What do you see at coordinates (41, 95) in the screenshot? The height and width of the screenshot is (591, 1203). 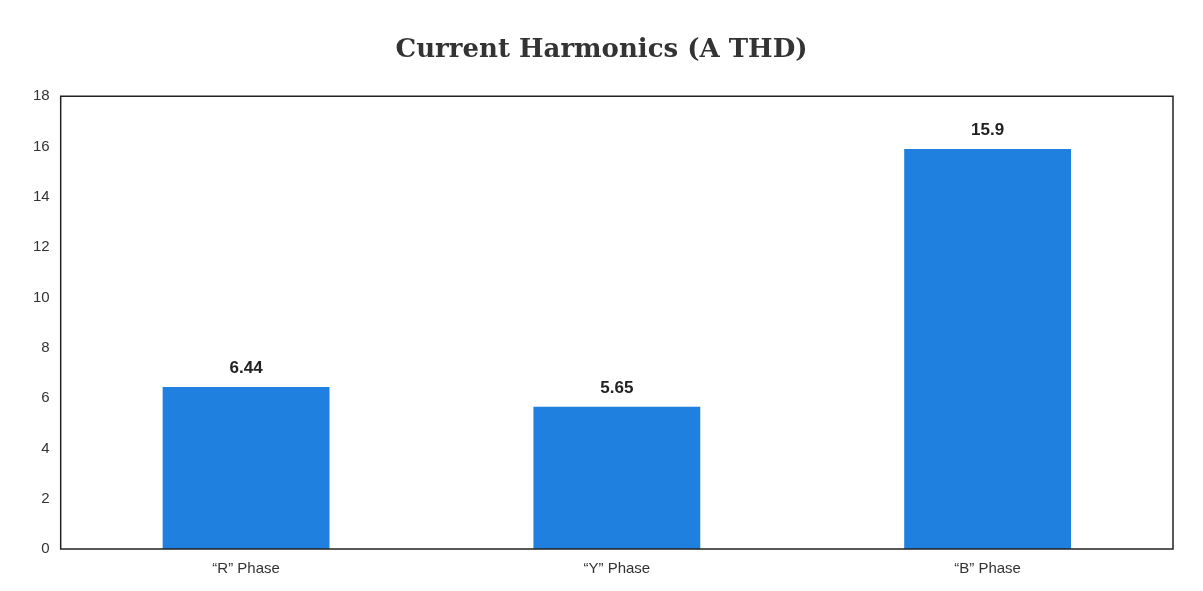 I see `y-tick-label: 18` at bounding box center [41, 95].